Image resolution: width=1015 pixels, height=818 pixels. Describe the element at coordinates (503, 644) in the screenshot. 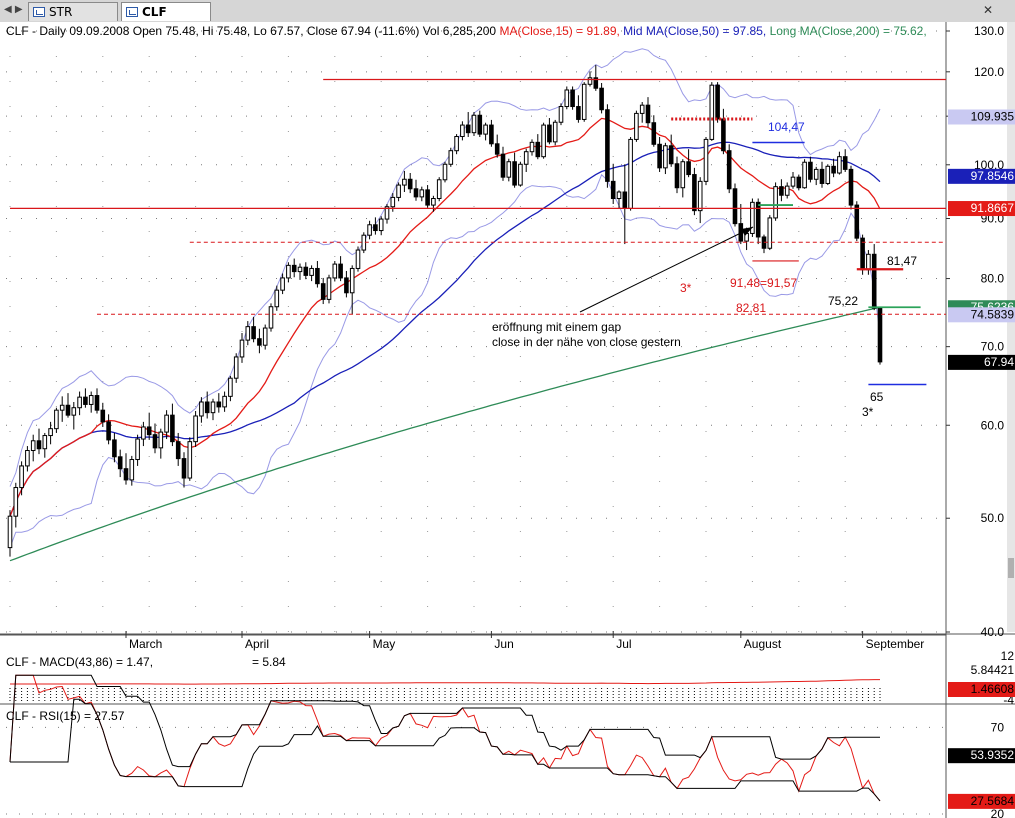

I see `x-tick-label: Jun` at that location.